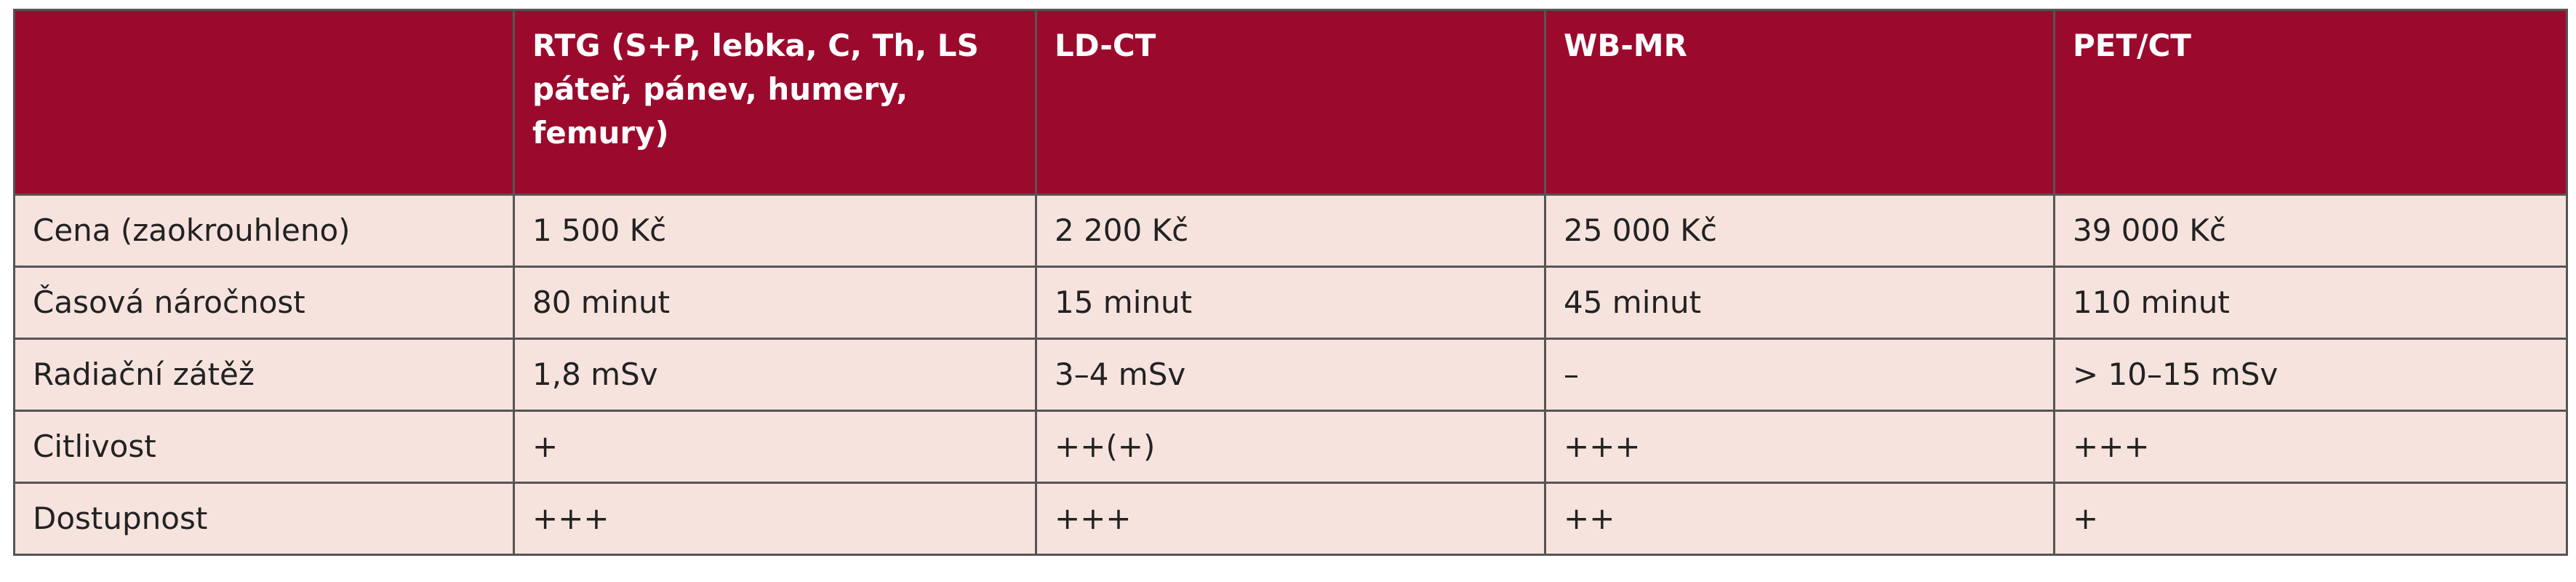 The width and height of the screenshot is (2576, 582). What do you see at coordinates (1799, 519) in the screenshot?
I see `table-cell: ++` at bounding box center [1799, 519].